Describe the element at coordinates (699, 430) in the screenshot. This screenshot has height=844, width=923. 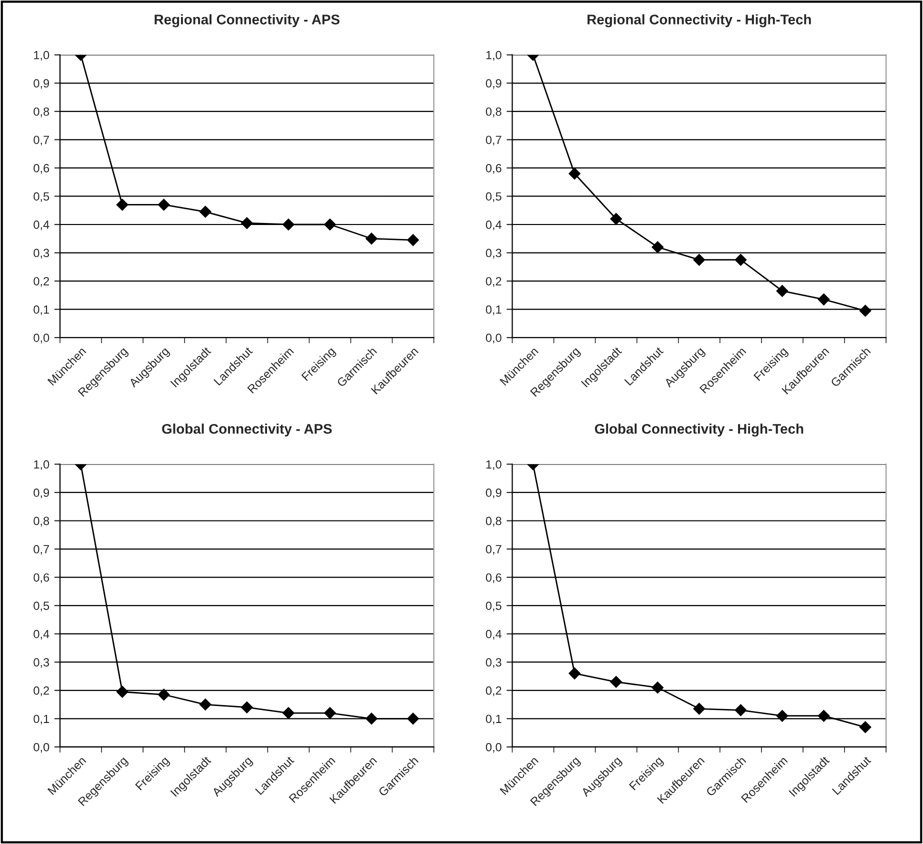
I see `chart-title: Global Connectivity - High-Tech` at that location.